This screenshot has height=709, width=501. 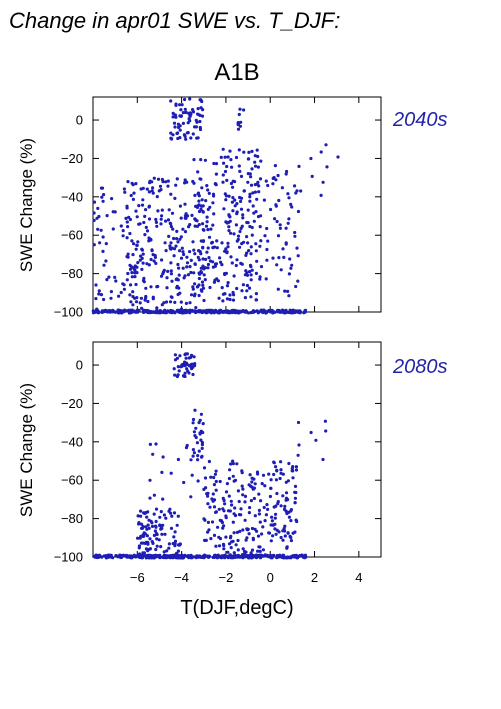 What do you see at coordinates (420, 120) in the screenshot?
I see `period-label-2040s: 2040s` at bounding box center [420, 120].